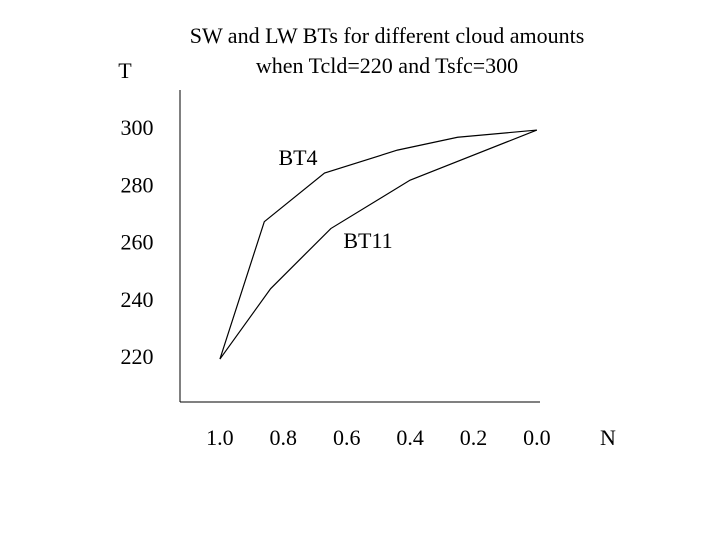 Image resolution: width=720 pixels, height=540 pixels. I want to click on series-label: BT11, so click(367, 240).